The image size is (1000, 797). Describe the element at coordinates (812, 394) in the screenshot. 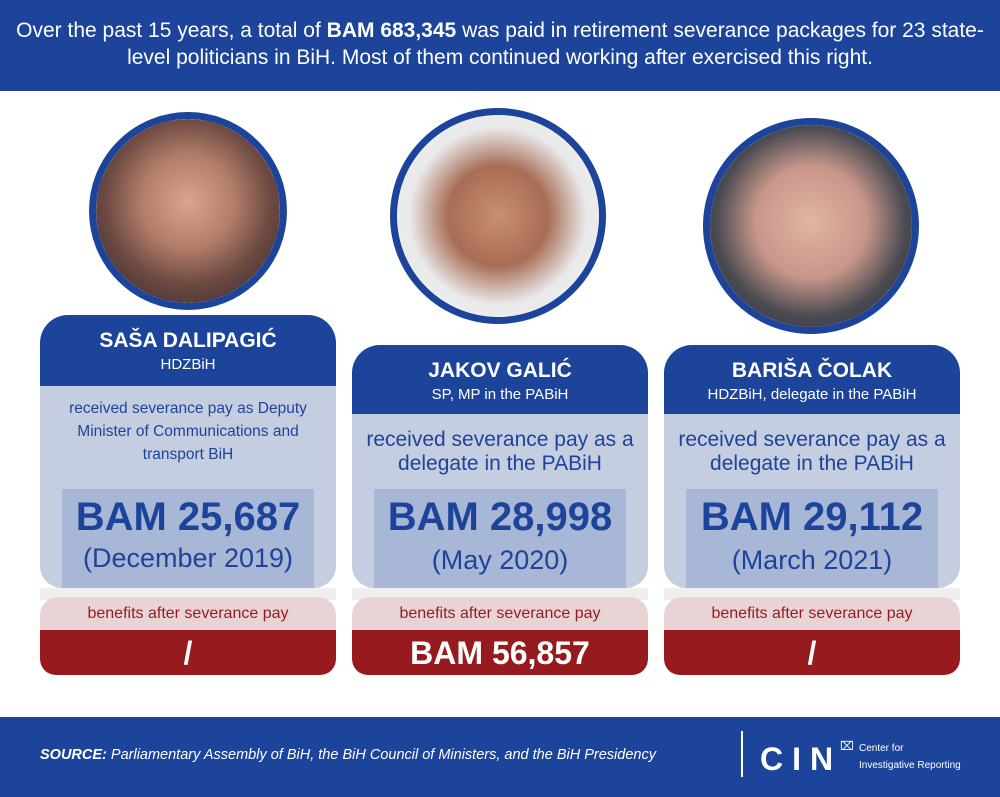

I see `politician-party: HDZBiH, delegate in the PABiH` at that location.